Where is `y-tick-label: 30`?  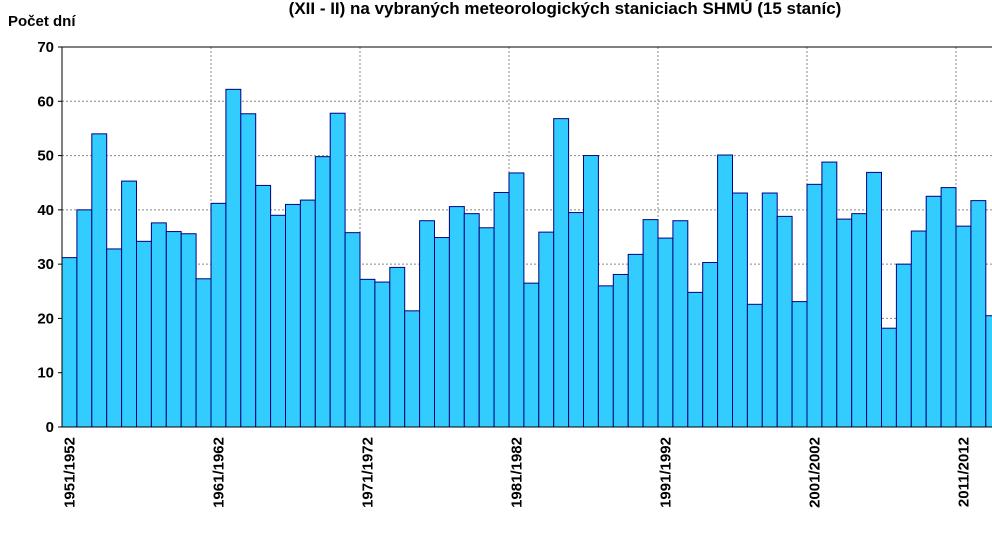 y-tick-label: 30 is located at coordinates (45, 264).